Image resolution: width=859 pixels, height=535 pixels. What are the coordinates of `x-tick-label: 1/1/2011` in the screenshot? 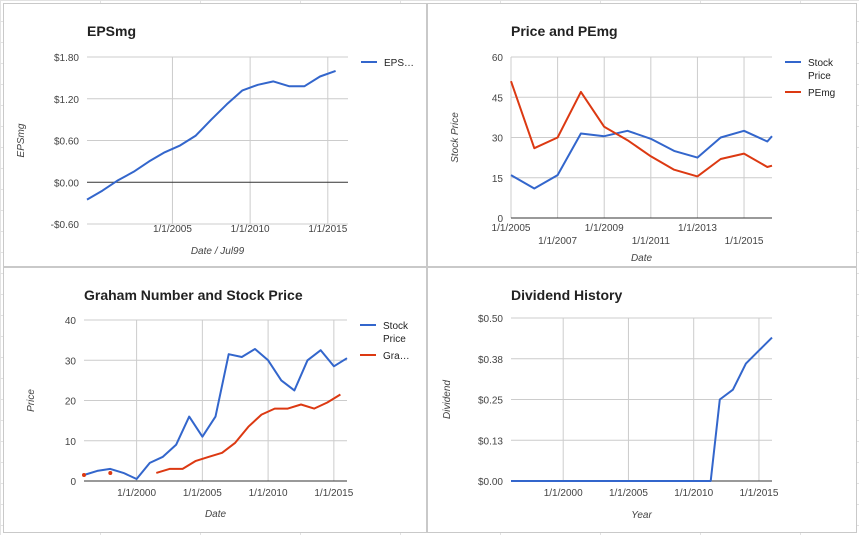 It's located at (651, 241).